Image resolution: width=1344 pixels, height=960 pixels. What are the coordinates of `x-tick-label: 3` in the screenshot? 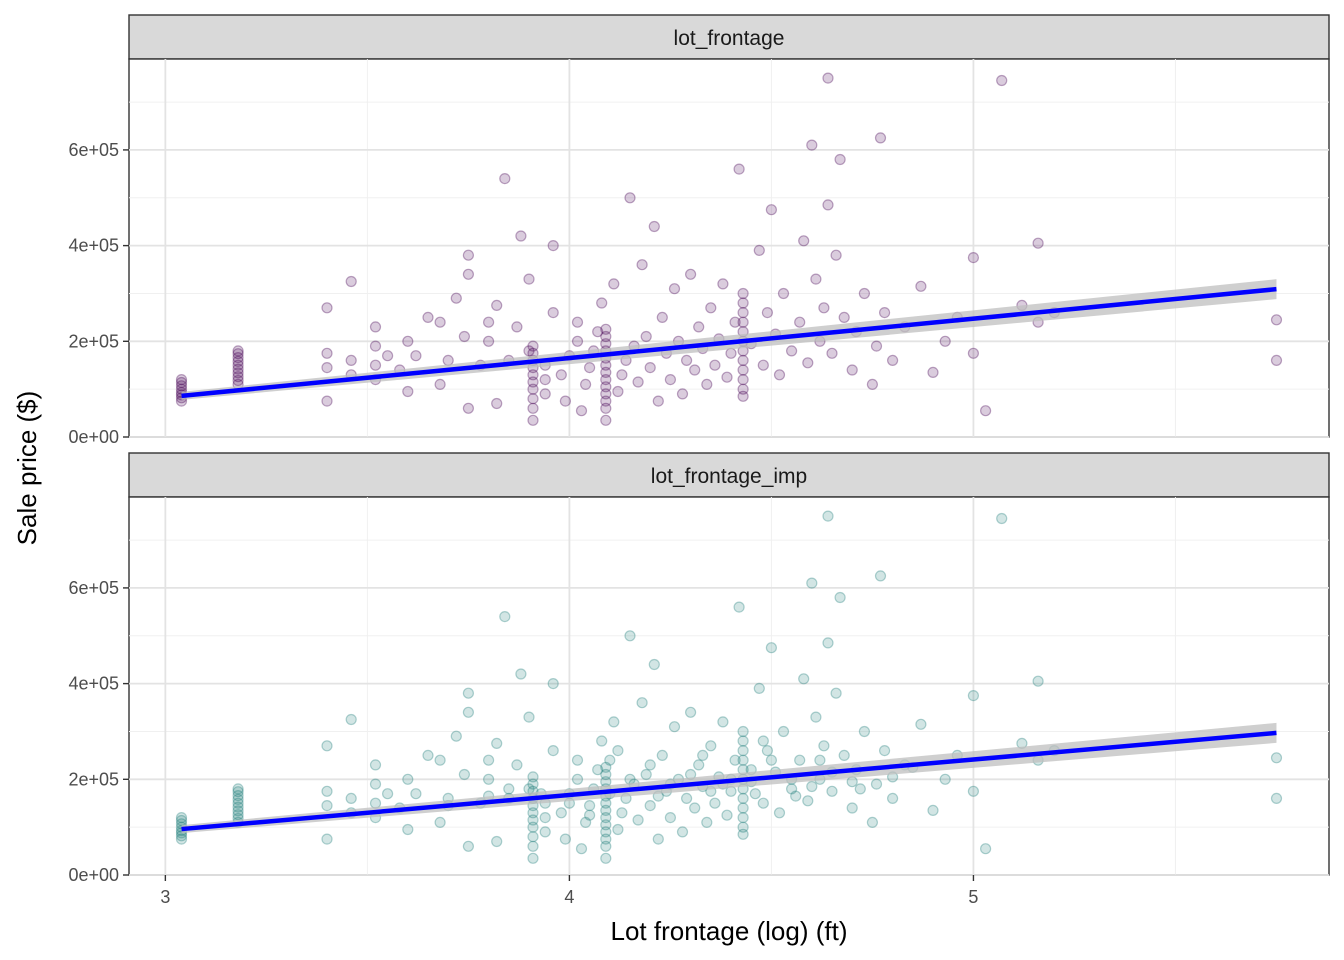 It's located at (165, 897).